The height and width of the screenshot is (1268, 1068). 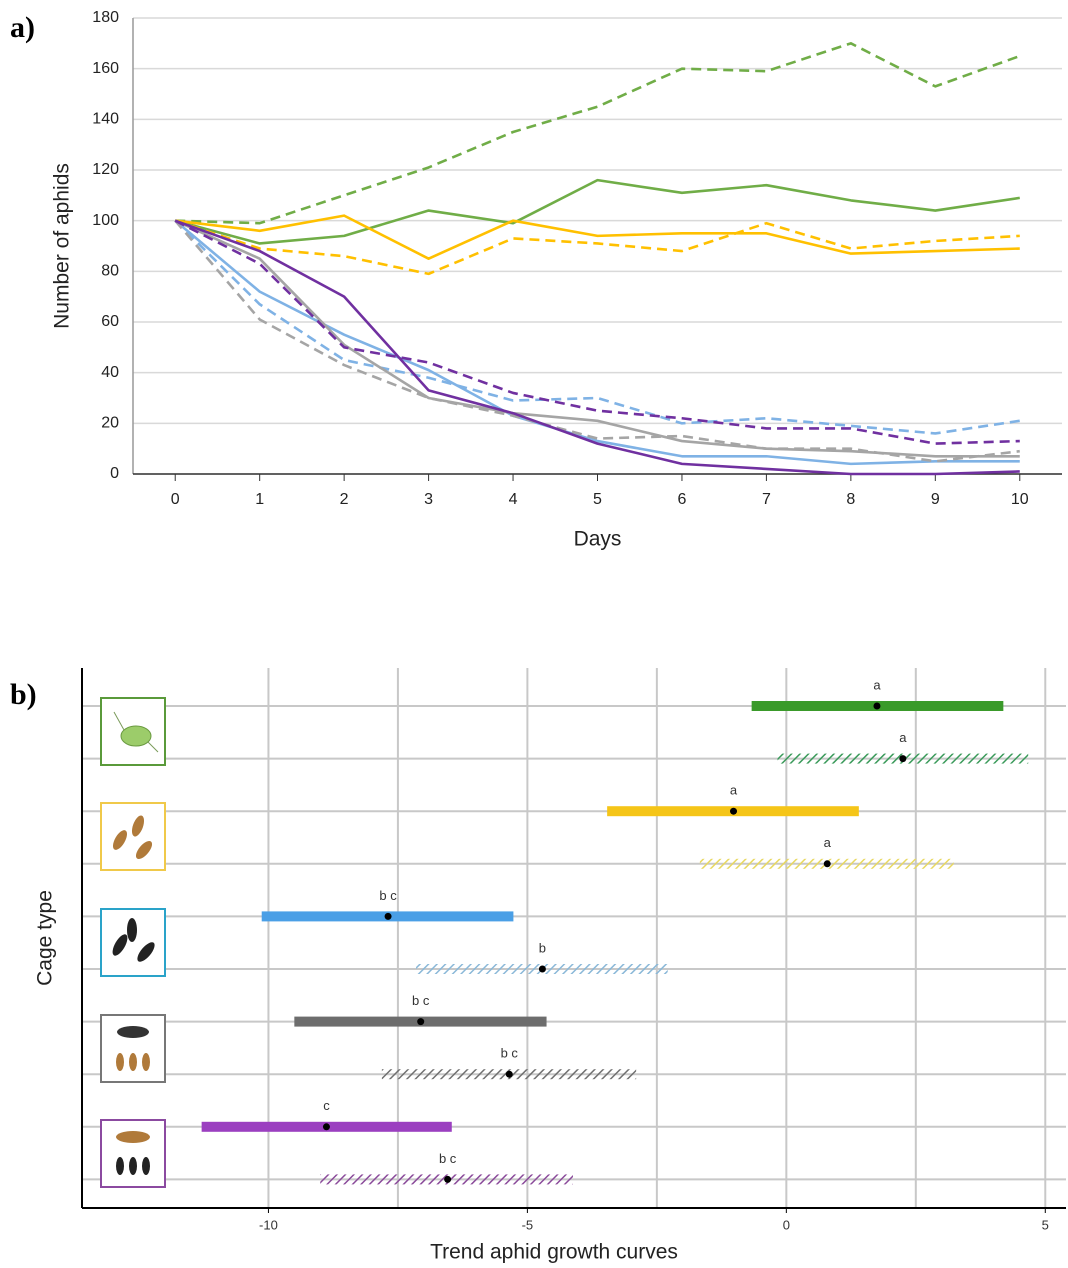 I want to click on panel-label: b), so click(x=23, y=694).